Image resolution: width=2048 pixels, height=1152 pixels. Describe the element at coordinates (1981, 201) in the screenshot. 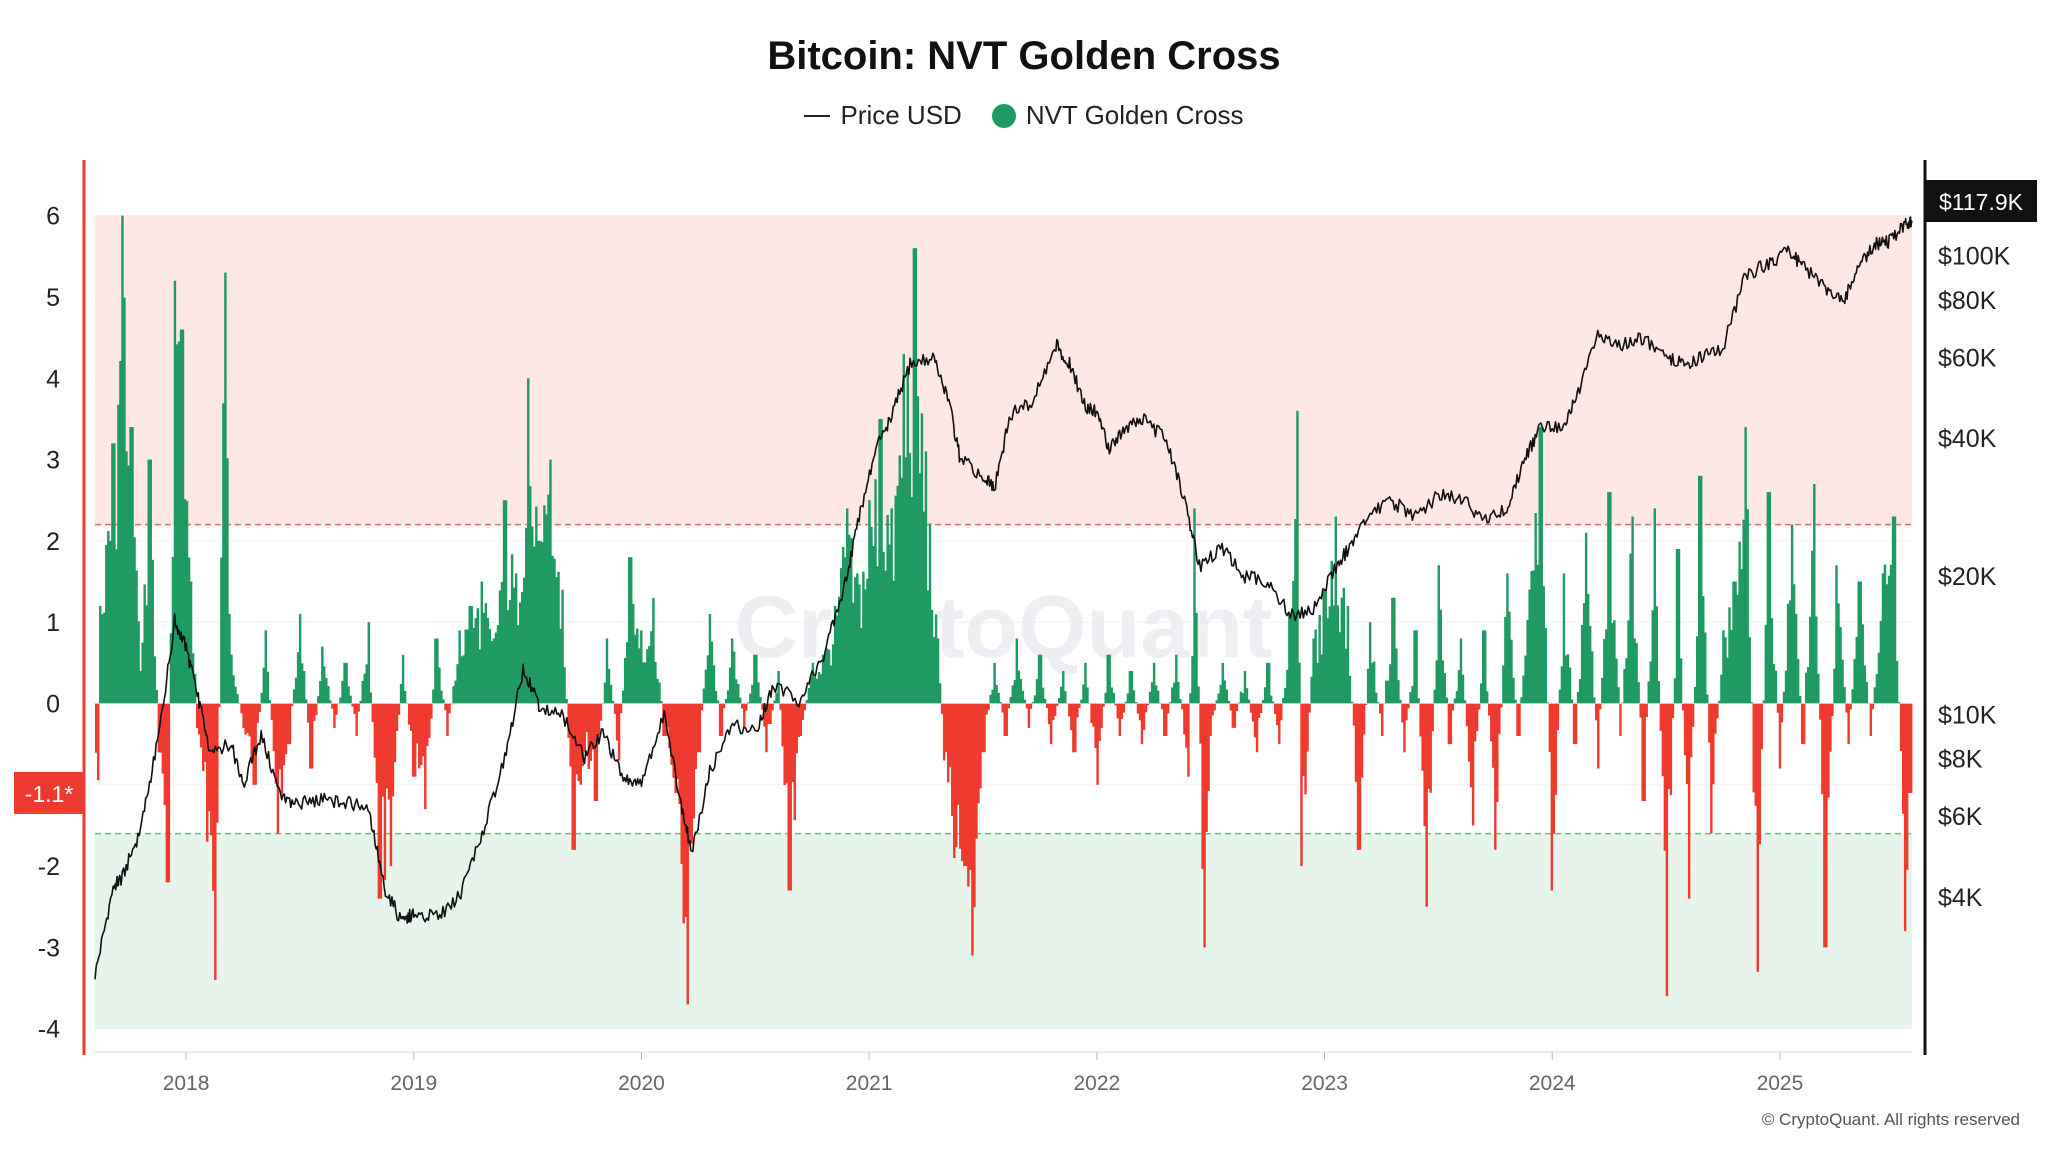

I see `current-price-marker` at that location.